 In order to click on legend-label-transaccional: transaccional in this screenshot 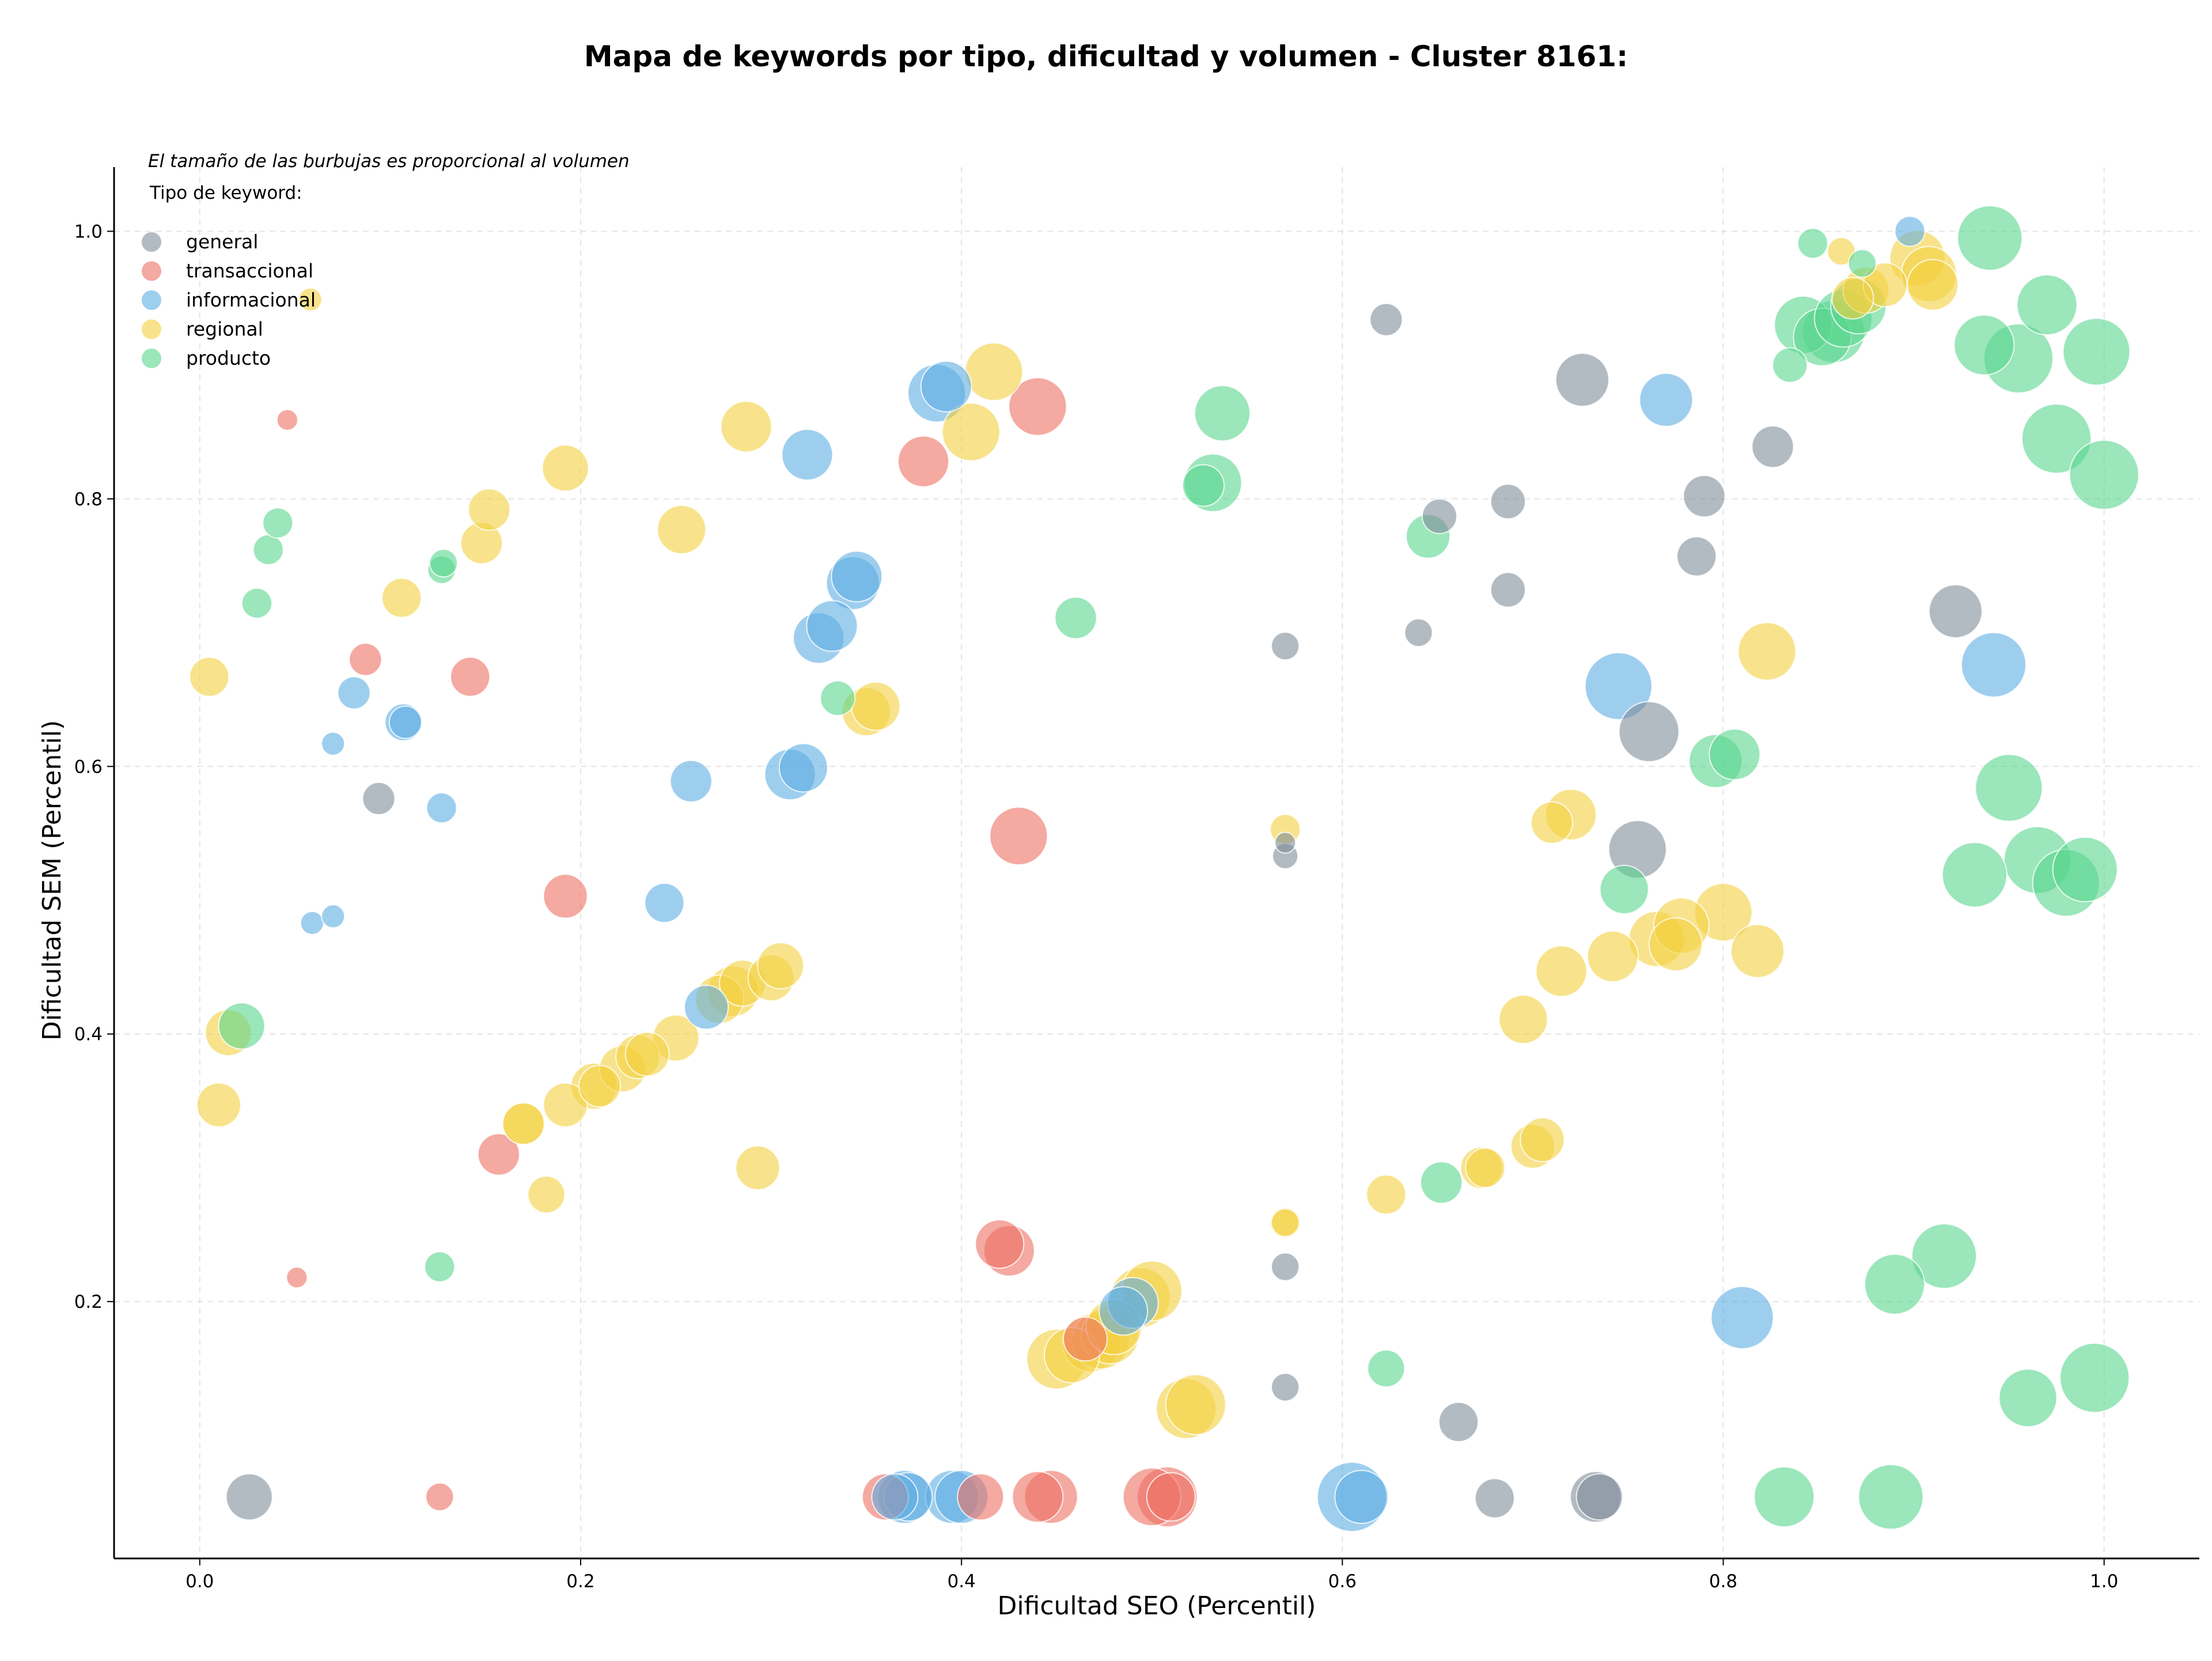, I will do `click(249, 271)`.